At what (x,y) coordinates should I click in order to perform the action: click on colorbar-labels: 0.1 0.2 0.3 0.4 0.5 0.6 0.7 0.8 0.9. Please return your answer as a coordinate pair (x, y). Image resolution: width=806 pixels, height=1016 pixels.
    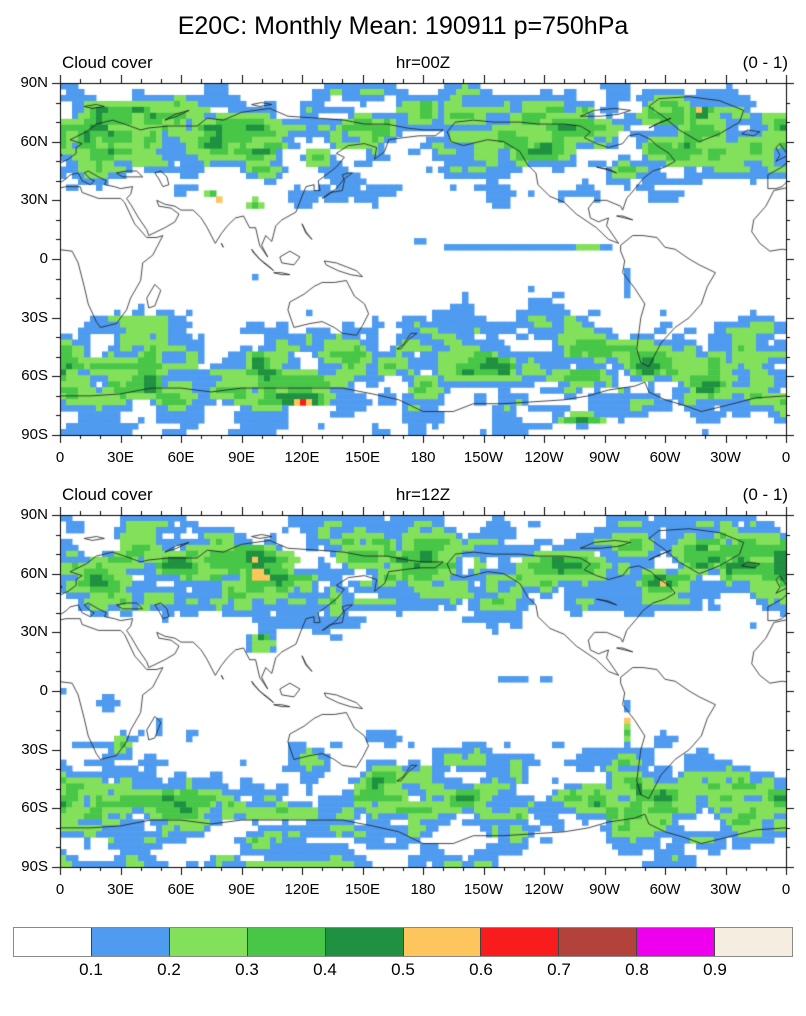
    Looking at the image, I should click on (403, 973).